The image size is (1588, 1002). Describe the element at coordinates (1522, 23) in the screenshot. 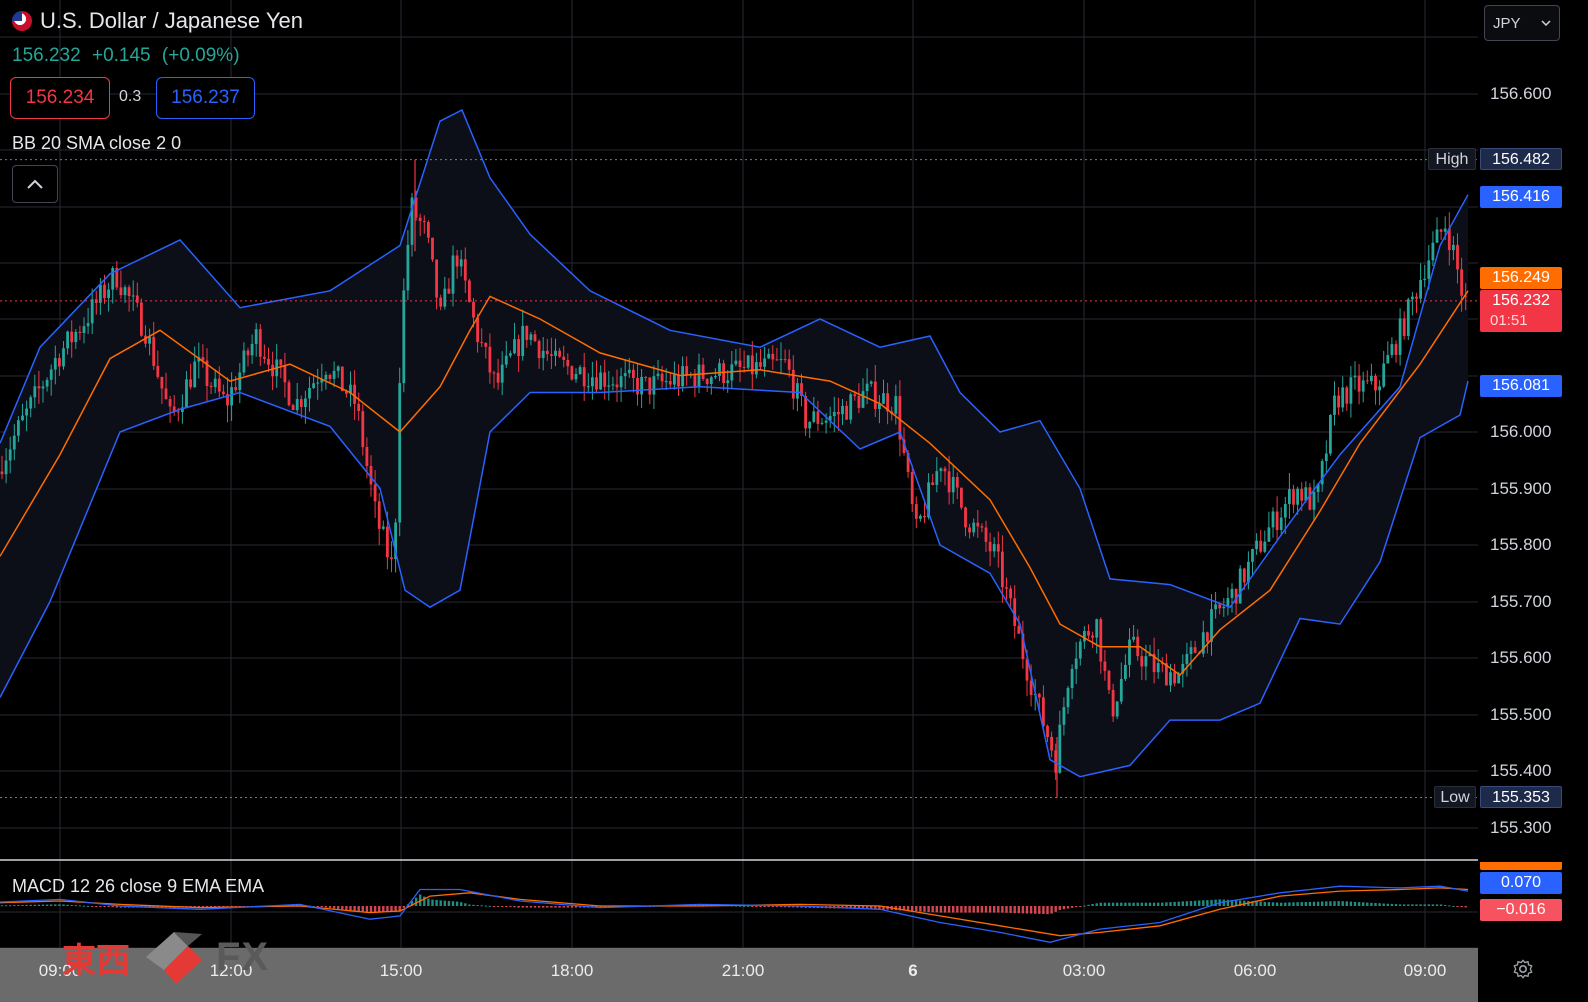

I see `currency-select: JPY` at that location.